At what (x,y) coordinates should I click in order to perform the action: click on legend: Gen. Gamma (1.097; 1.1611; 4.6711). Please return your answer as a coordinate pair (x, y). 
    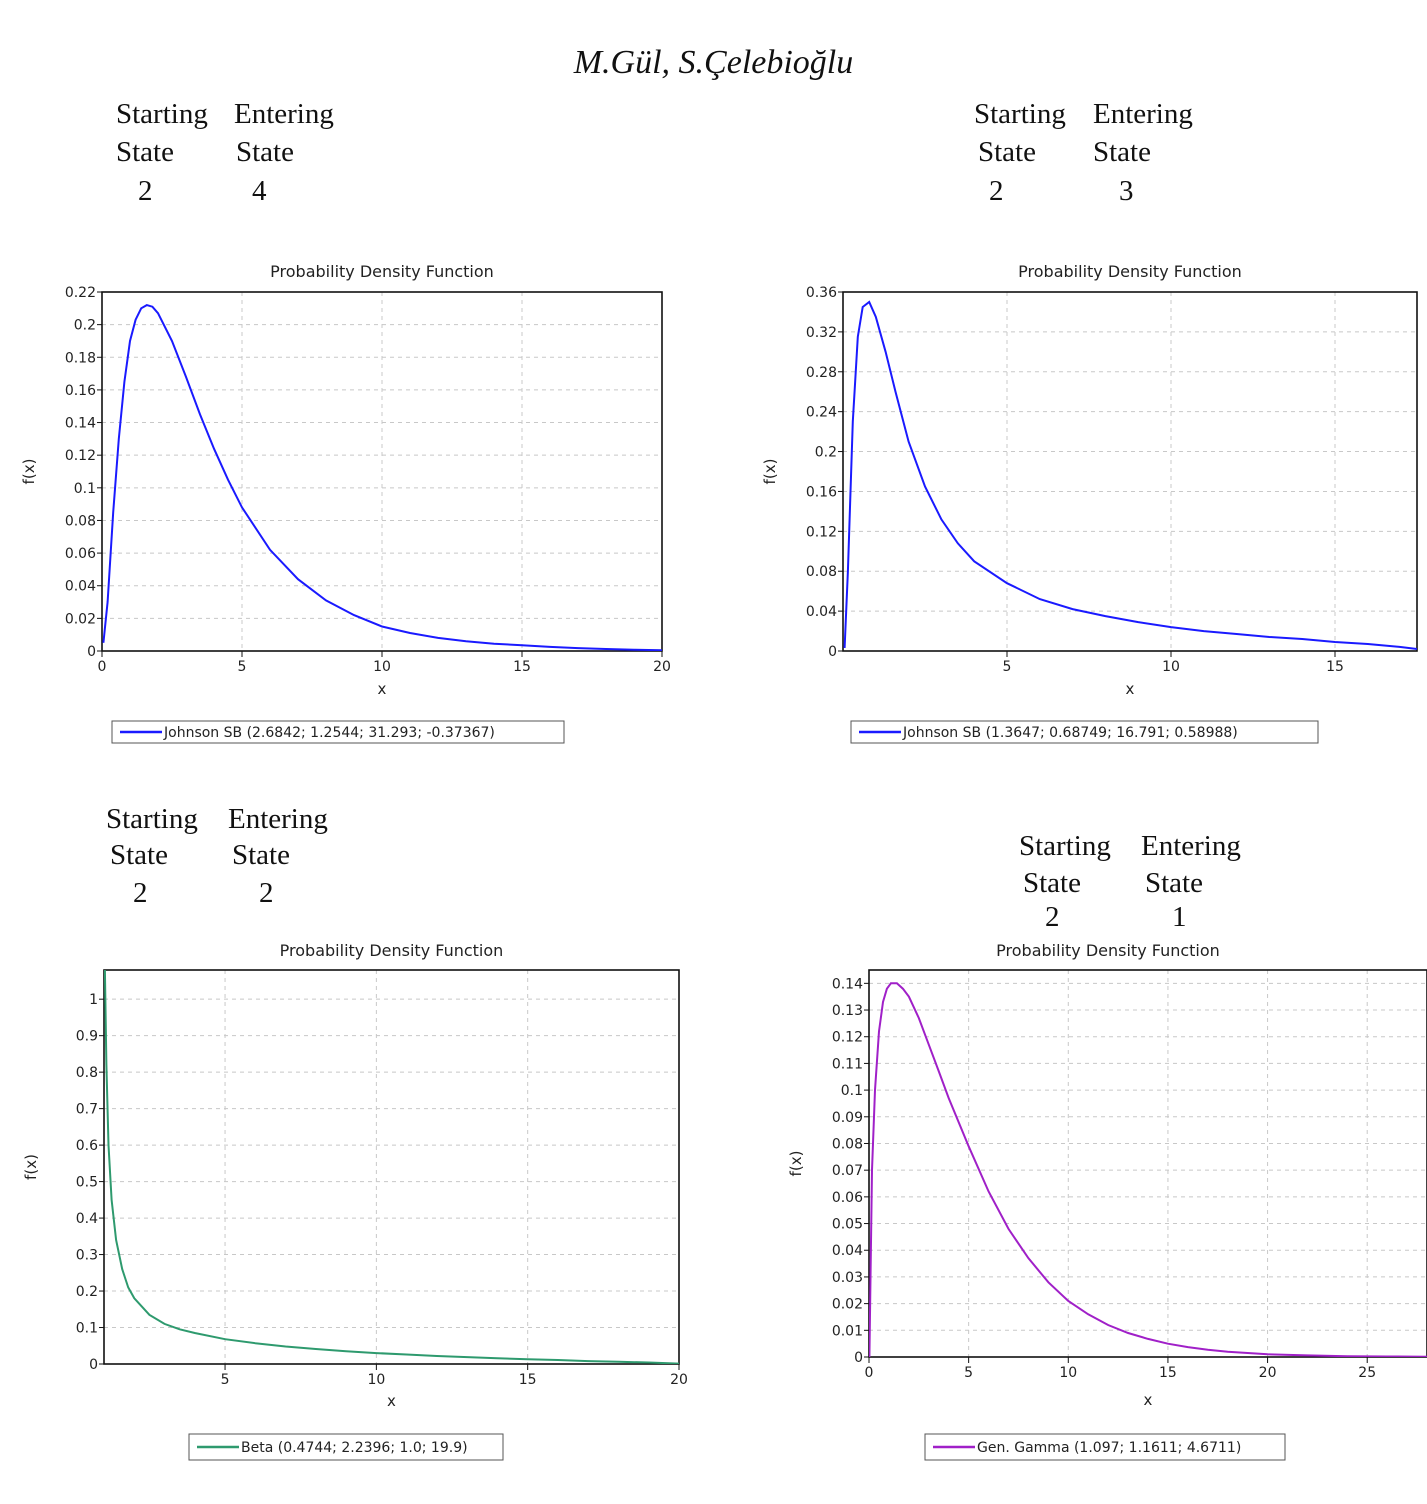
    Looking at the image, I should click on (1105, 1447).